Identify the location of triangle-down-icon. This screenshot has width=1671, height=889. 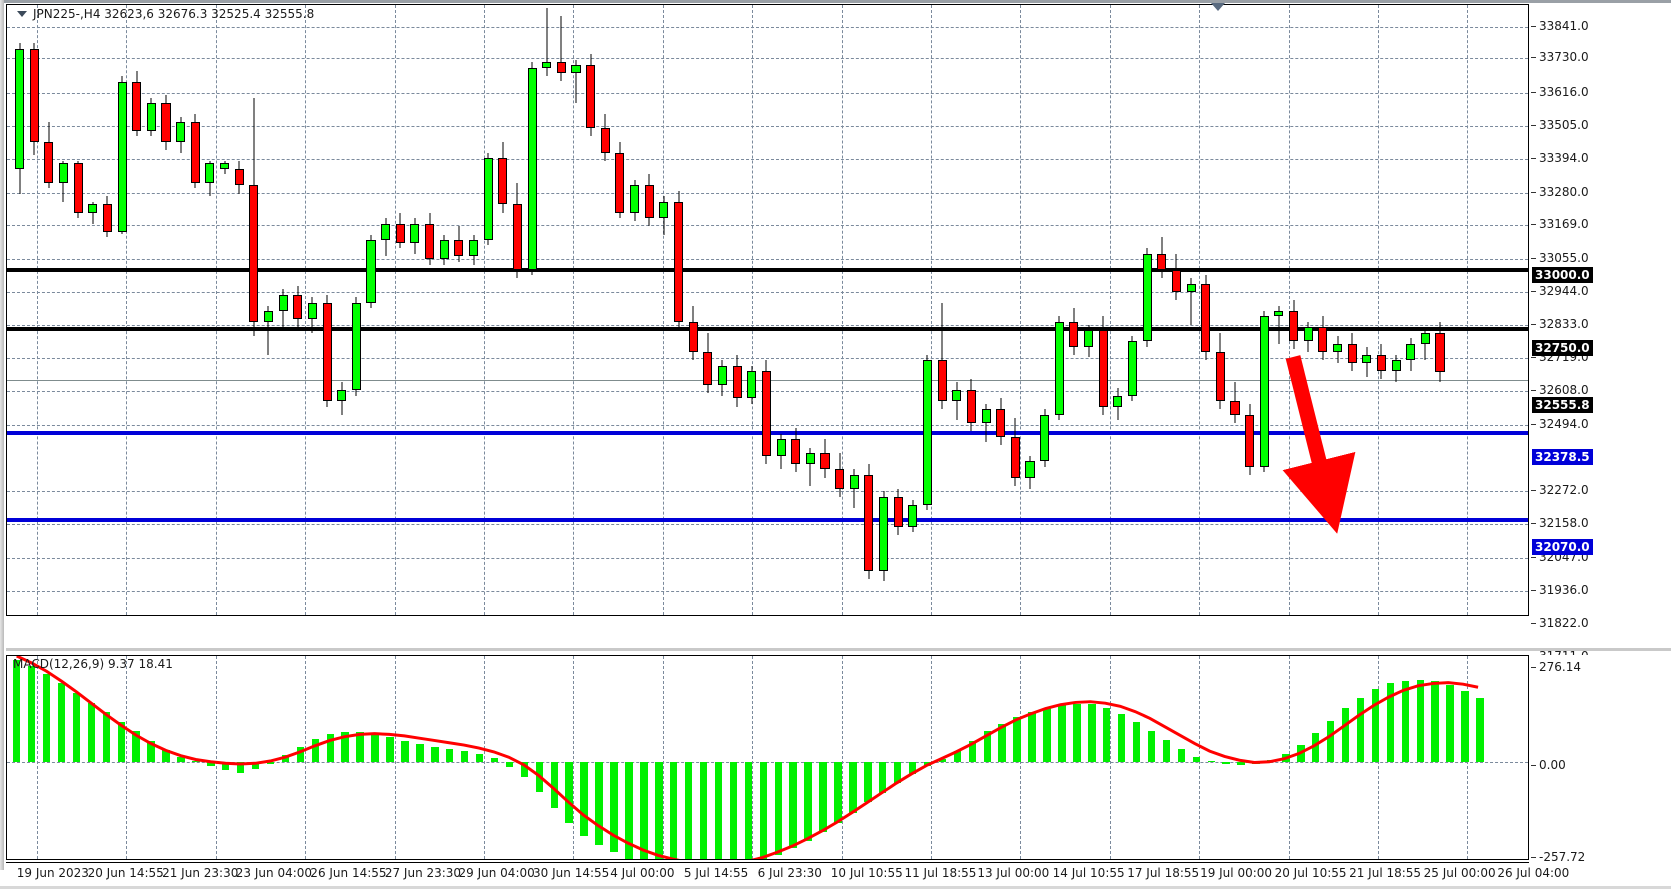
(1218, 7).